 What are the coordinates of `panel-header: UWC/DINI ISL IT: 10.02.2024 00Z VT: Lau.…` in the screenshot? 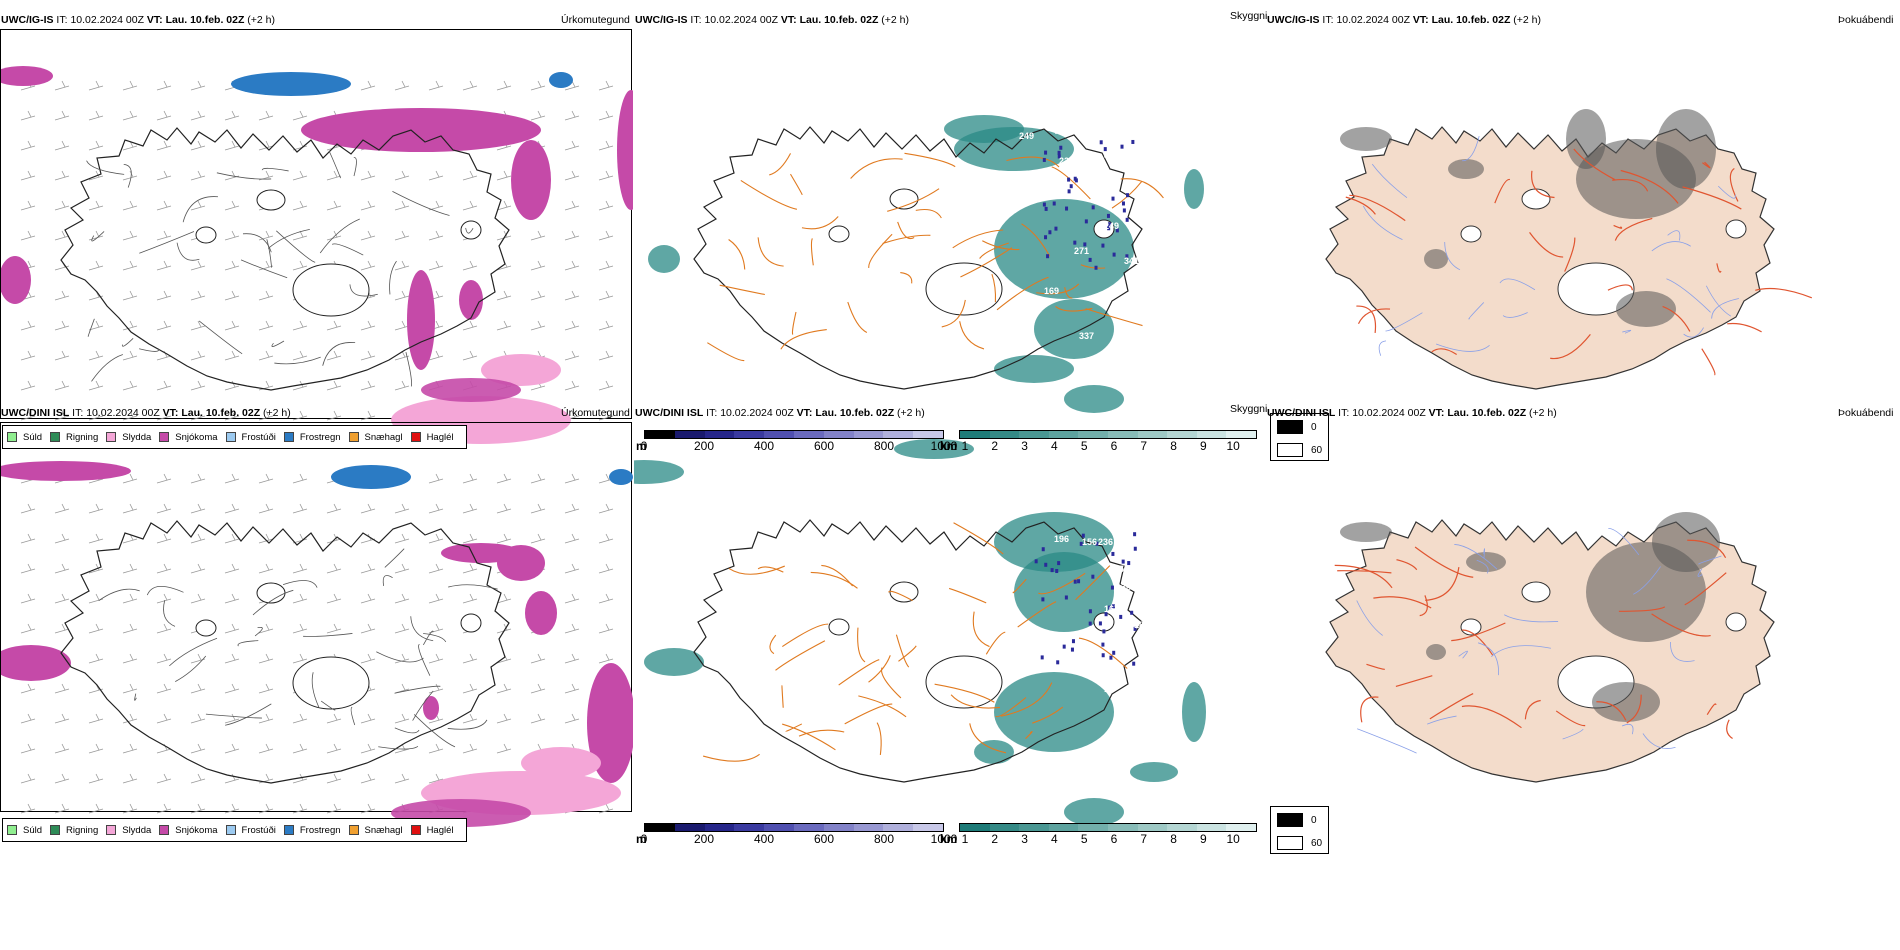 It's located at (146, 413).